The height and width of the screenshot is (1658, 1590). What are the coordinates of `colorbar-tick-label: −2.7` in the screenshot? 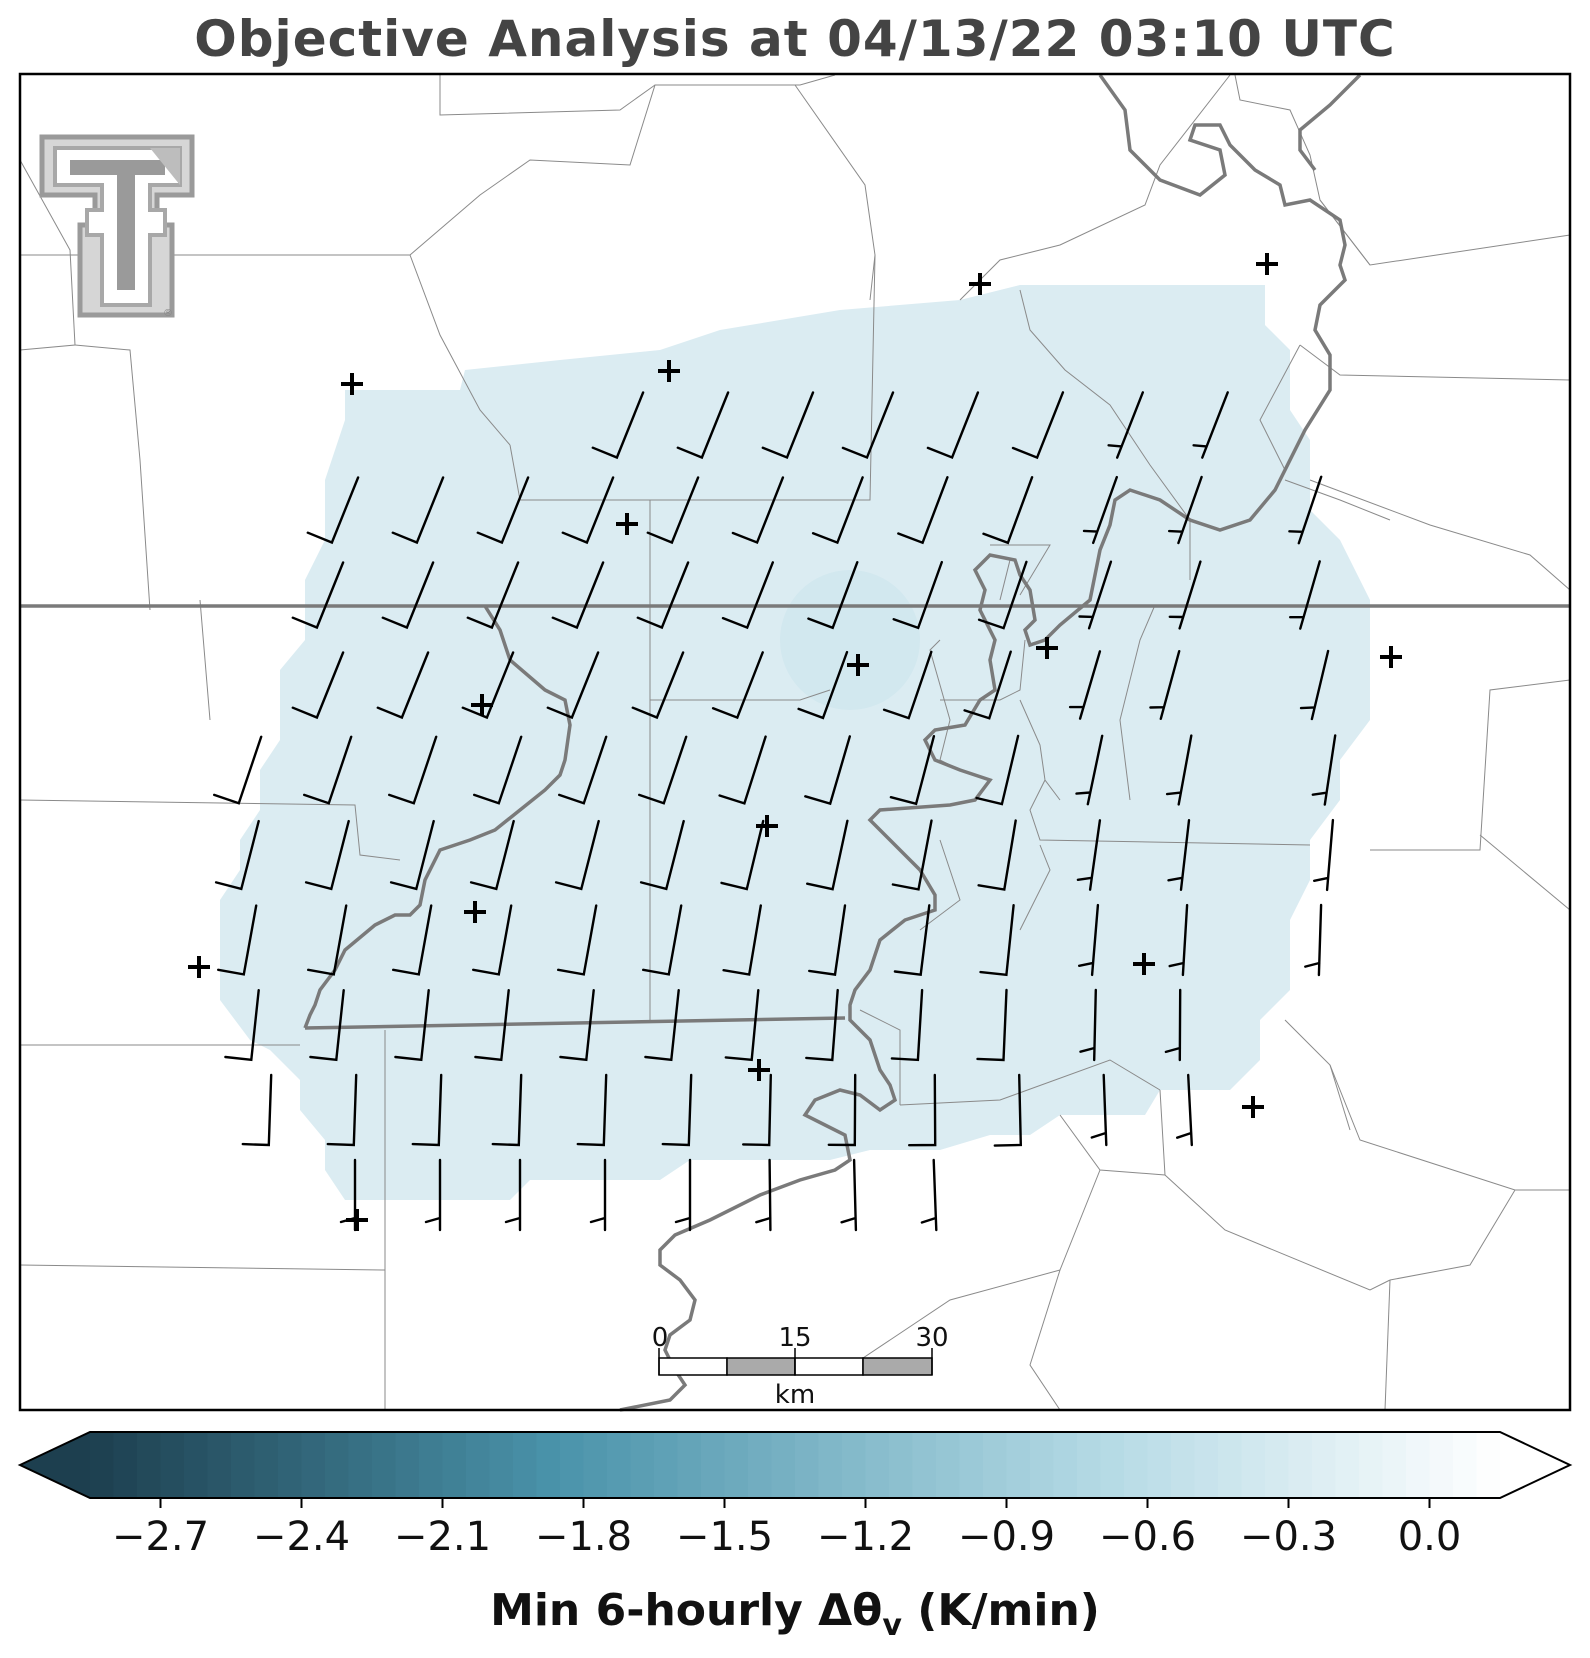 It's located at (160, 1537).